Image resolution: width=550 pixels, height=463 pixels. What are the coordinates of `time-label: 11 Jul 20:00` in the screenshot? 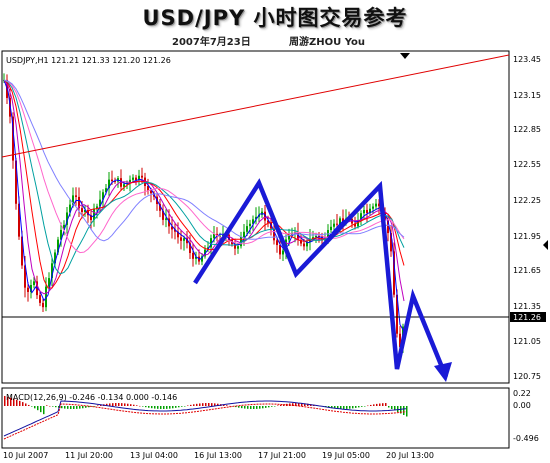 It's located at (89, 455).